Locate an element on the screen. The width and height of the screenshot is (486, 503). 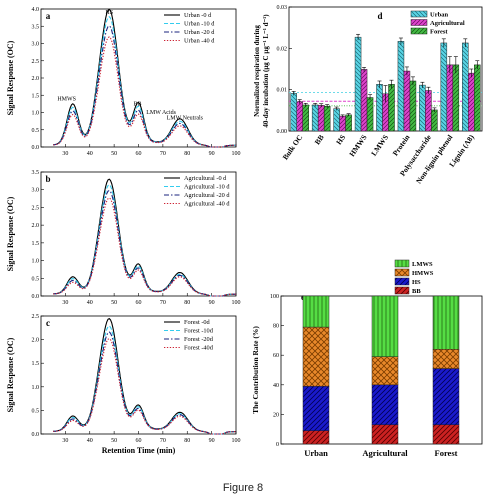
series-line-Urban-20-d is located at coordinates (144, 86).